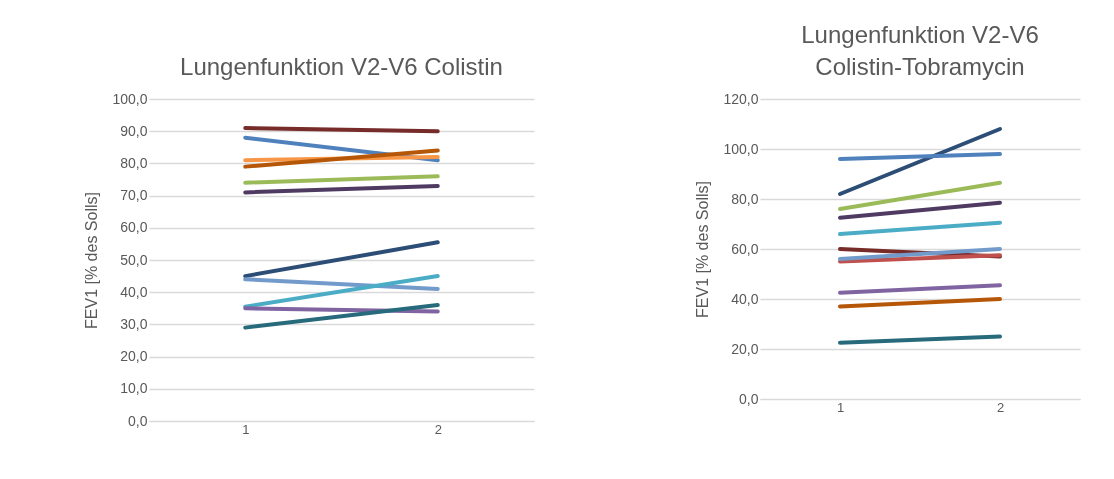 The width and height of the screenshot is (1114, 479). I want to click on y-tick-label: 70,0, so click(134, 195).